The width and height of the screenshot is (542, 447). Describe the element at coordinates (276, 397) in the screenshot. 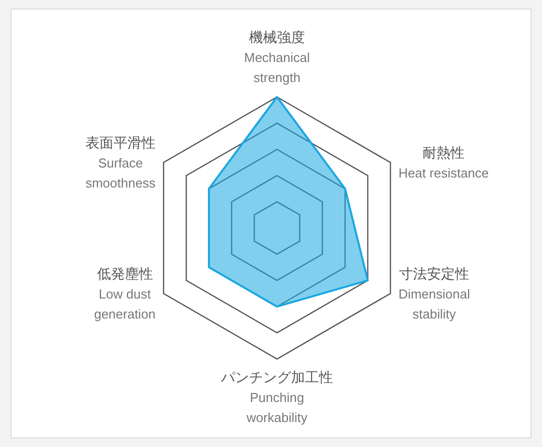

I see `spoke-label: パンチング加工性 Punching workability` at that location.